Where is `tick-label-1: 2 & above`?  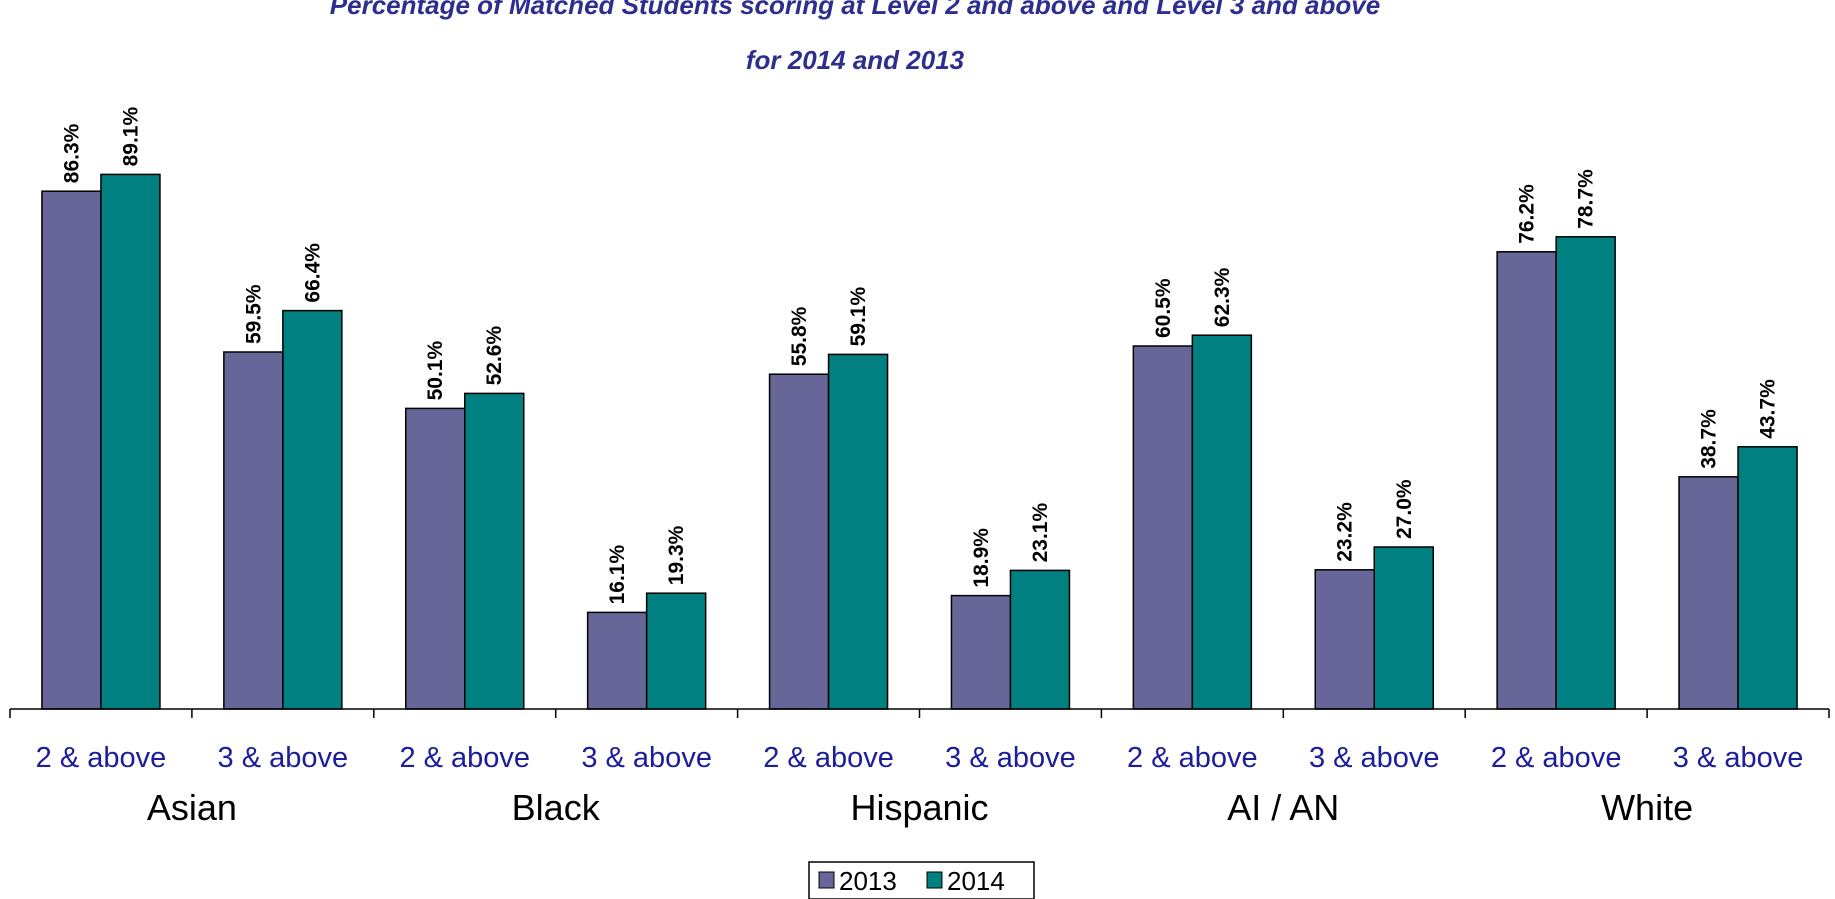
tick-label-1: 2 & above is located at coordinates (101, 758).